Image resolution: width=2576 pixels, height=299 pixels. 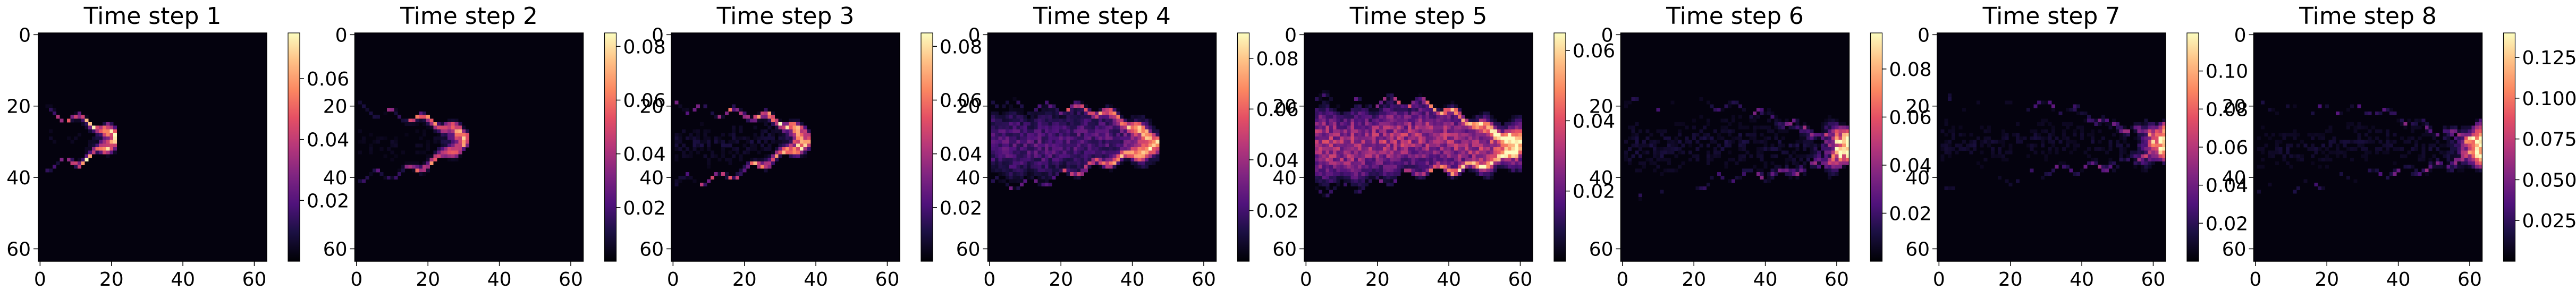 What do you see at coordinates (1602, 249) in the screenshot?
I see `y-tick-label: 60` at bounding box center [1602, 249].